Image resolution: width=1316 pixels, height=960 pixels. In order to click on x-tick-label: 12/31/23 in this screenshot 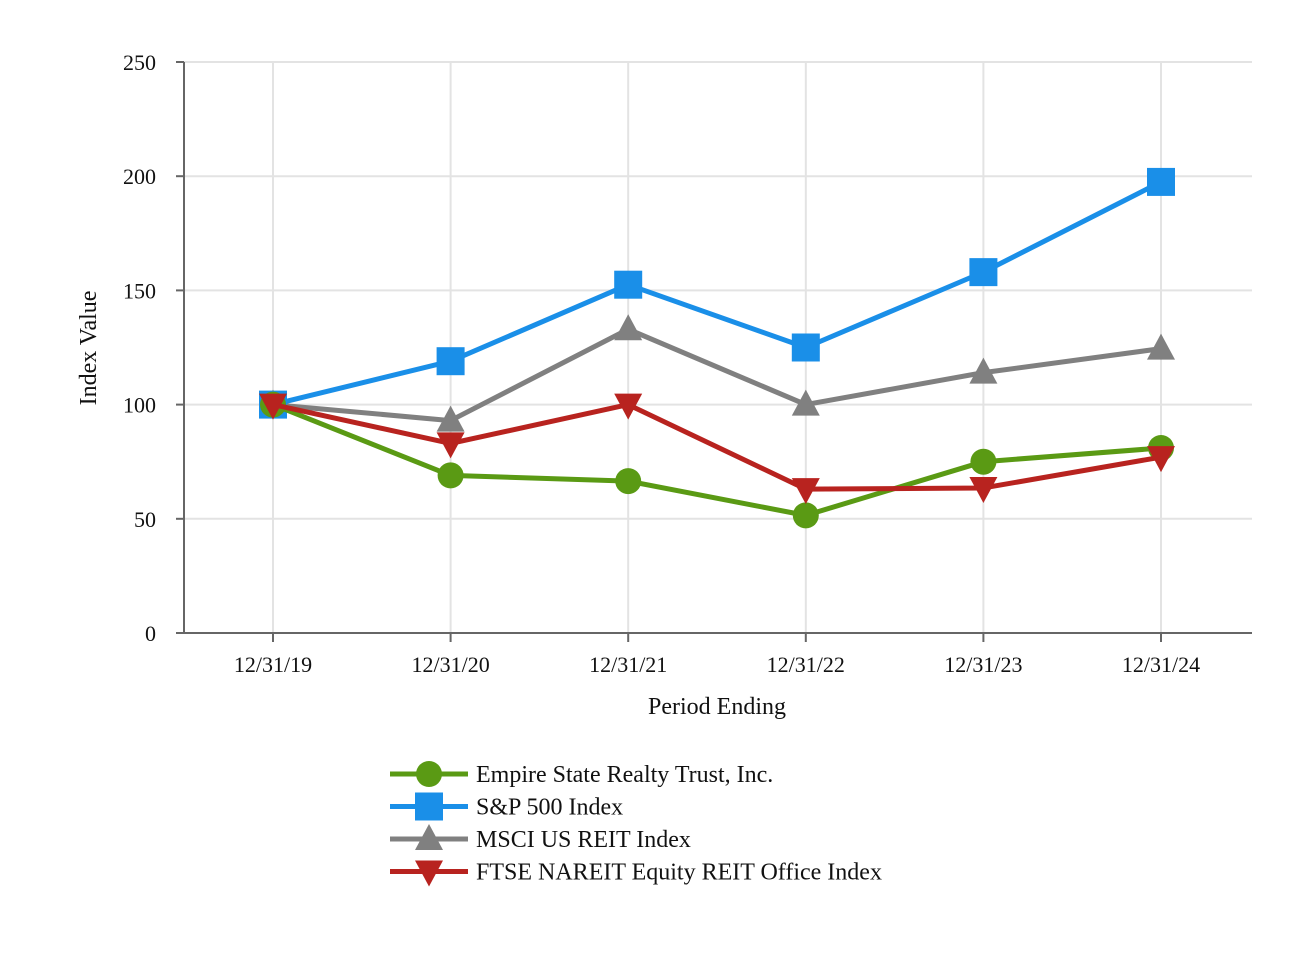, I will do `click(983, 664)`.